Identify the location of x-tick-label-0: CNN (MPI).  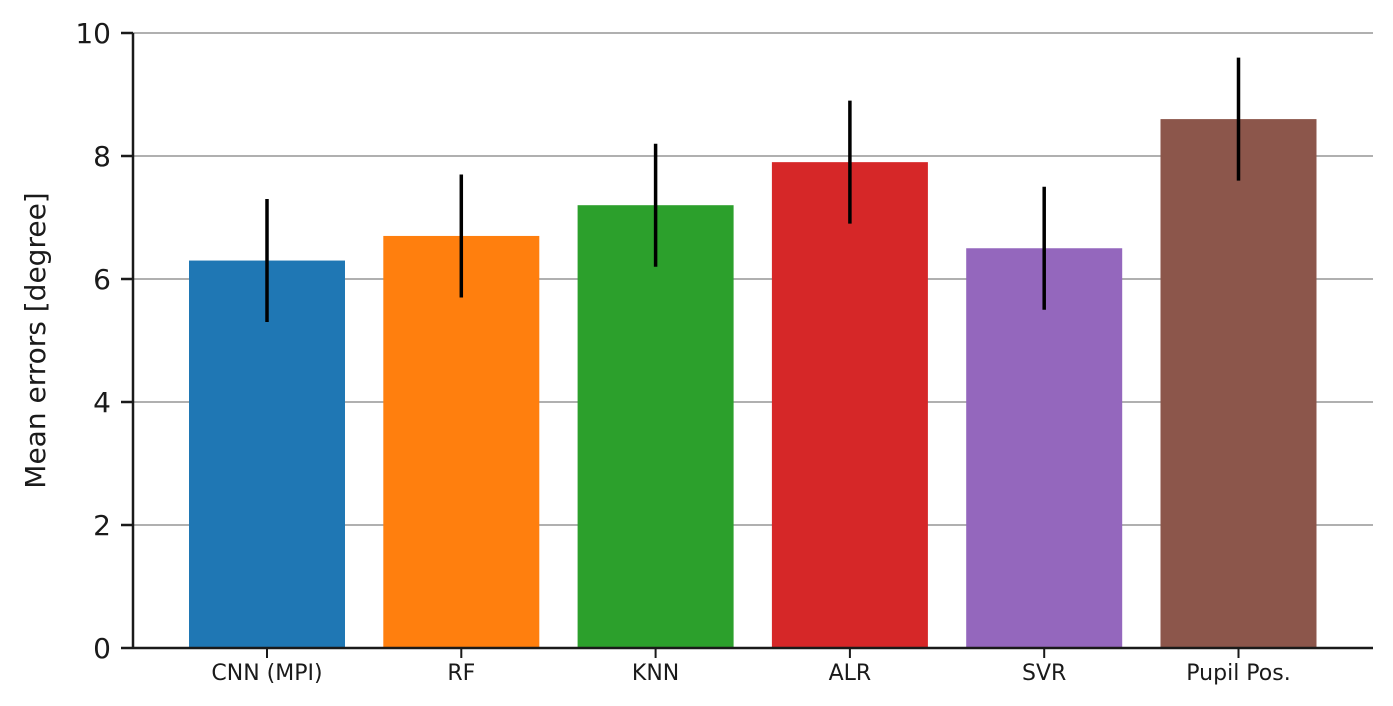
(266, 673).